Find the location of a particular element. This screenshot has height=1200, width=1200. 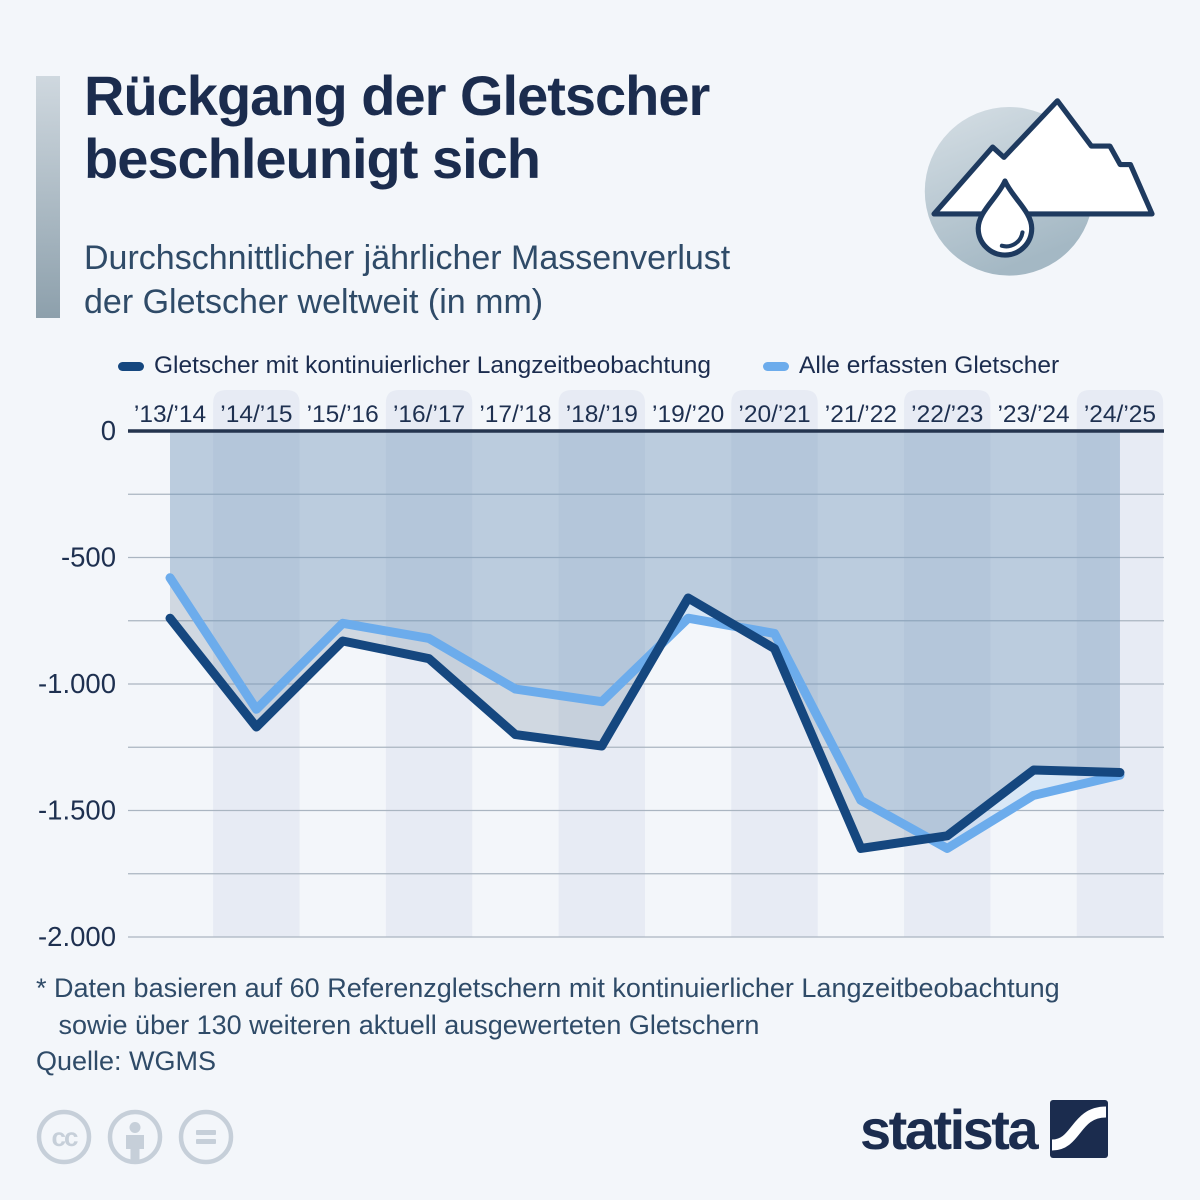

cc-license-icons: cc is located at coordinates (149, 1139).